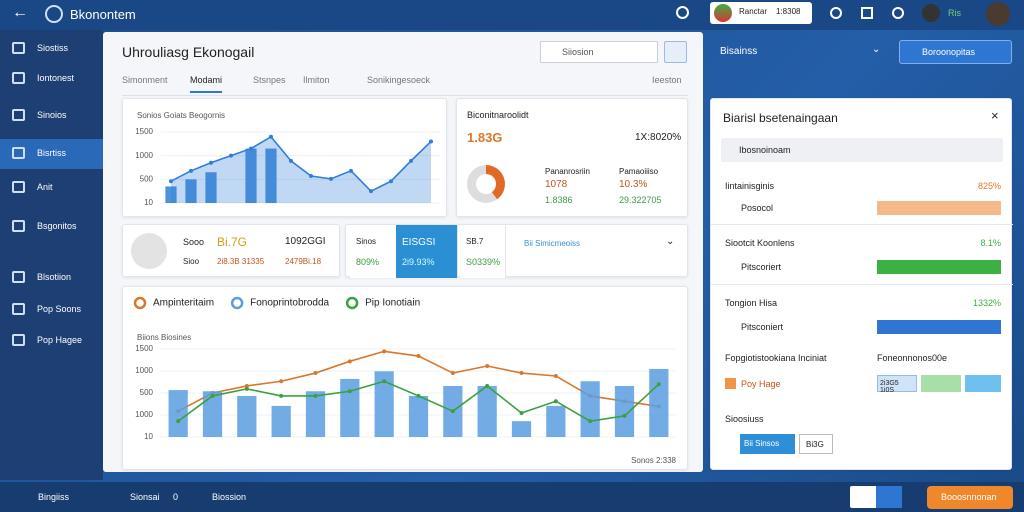 The height and width of the screenshot is (512, 1024). What do you see at coordinates (995, 115) in the screenshot?
I see `close-button: ×` at bounding box center [995, 115].